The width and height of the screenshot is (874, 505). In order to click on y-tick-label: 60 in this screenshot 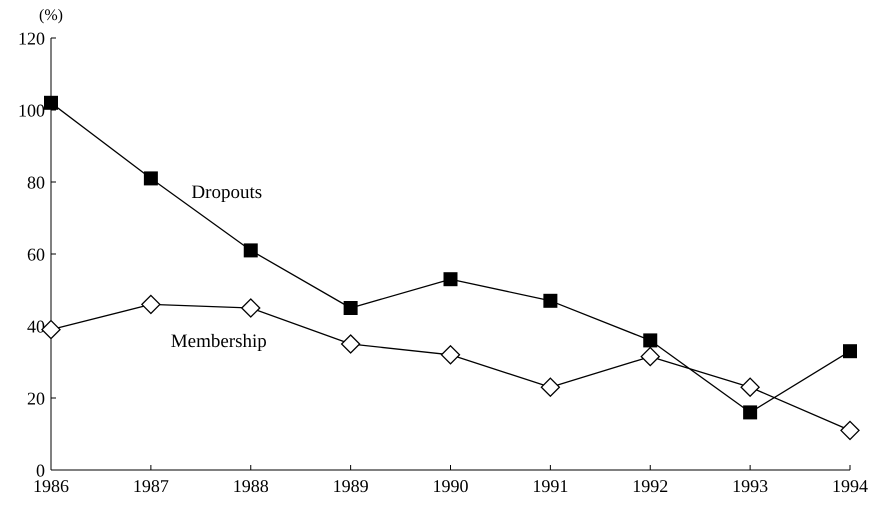, I will do `click(36, 254)`.